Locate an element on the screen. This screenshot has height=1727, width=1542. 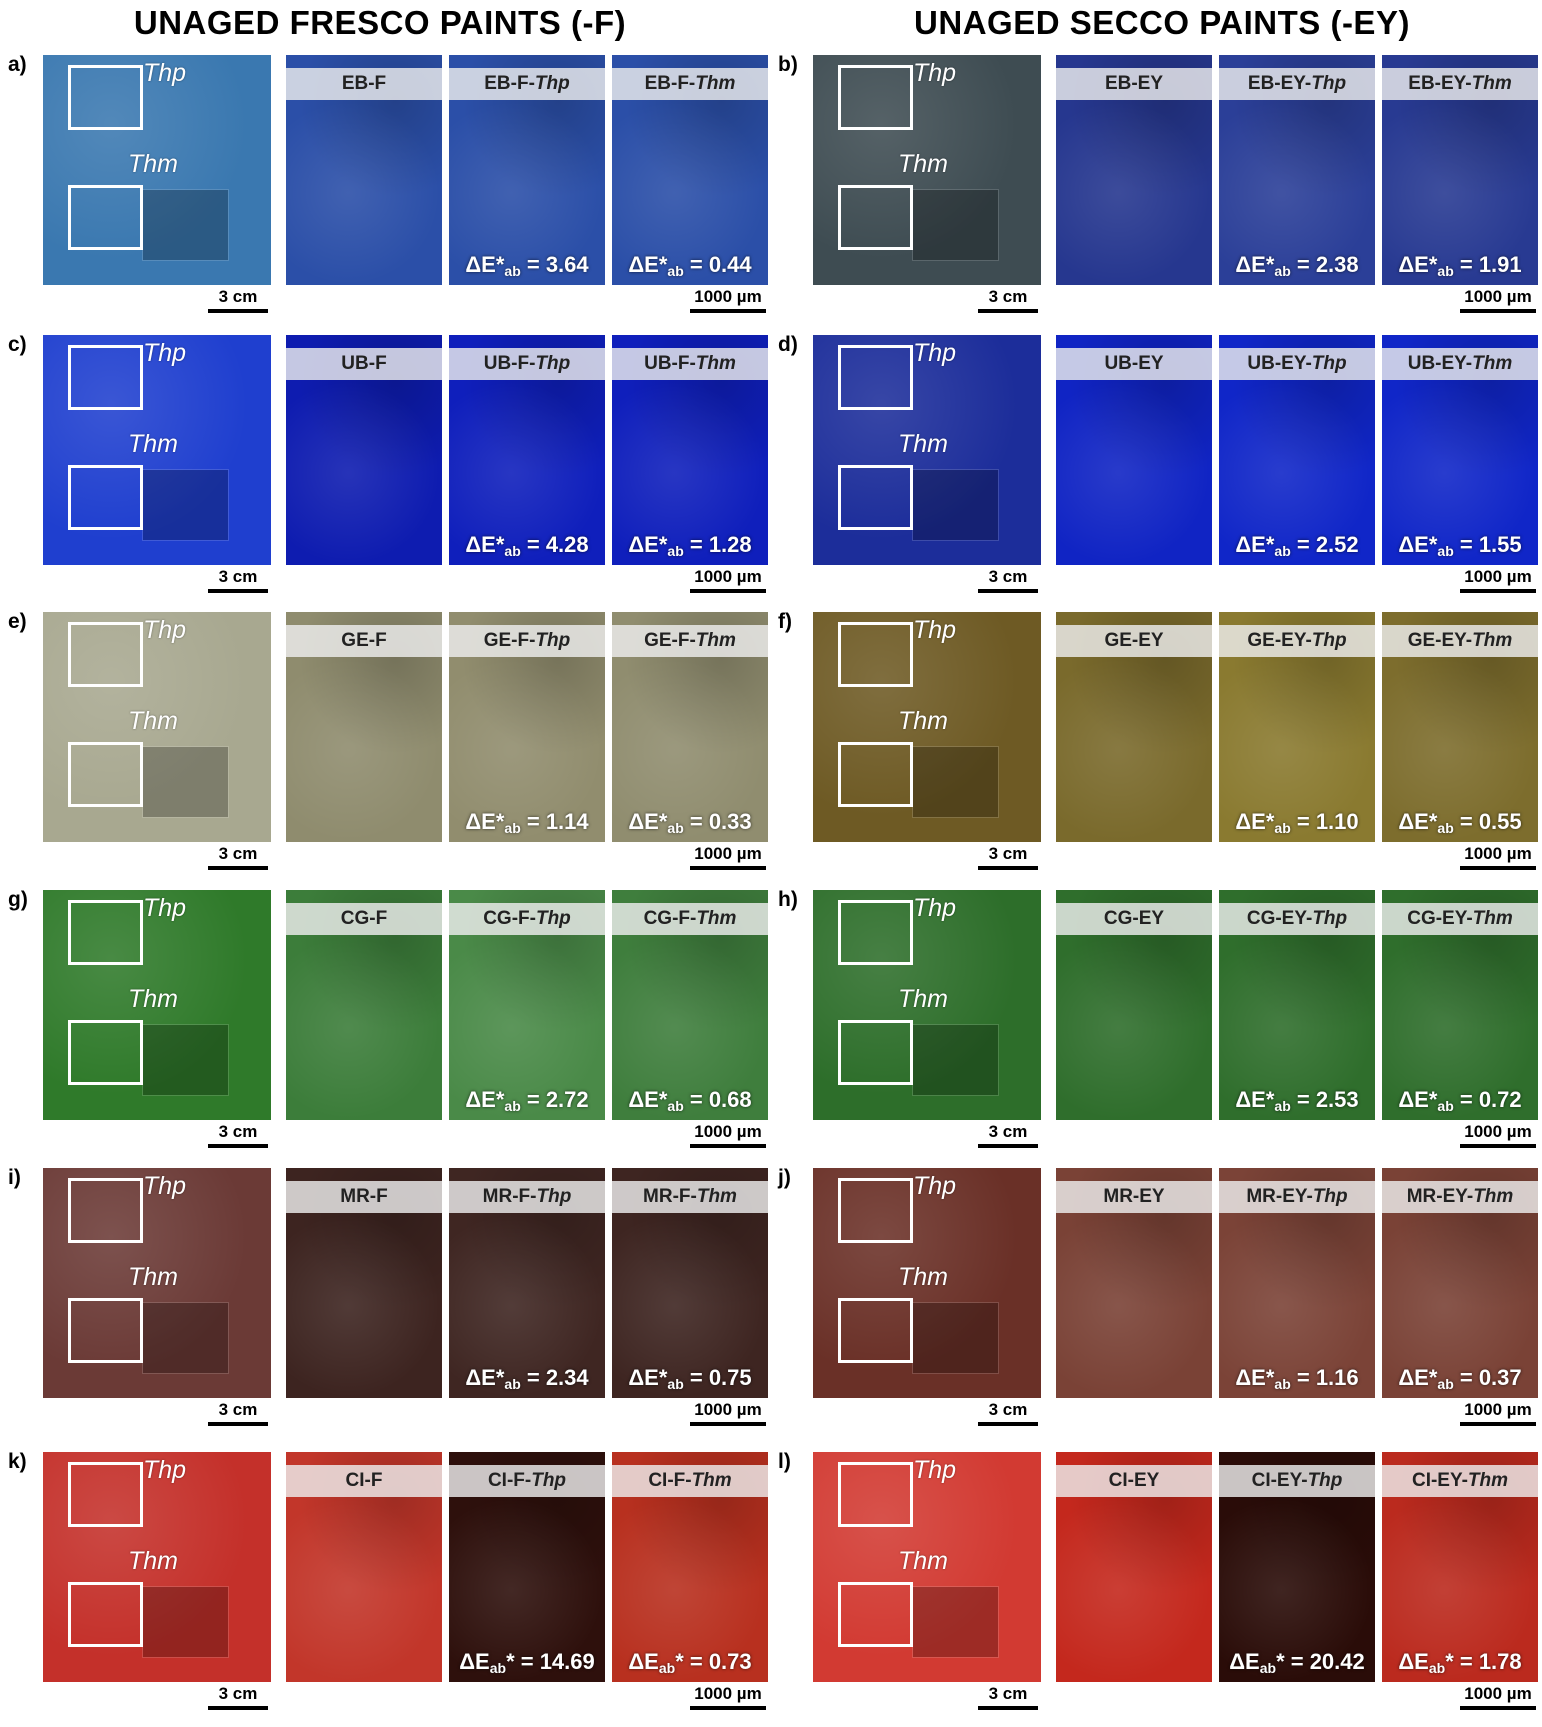
micrograph-header-text: CI-EY is located at coordinates (1134, 1480).